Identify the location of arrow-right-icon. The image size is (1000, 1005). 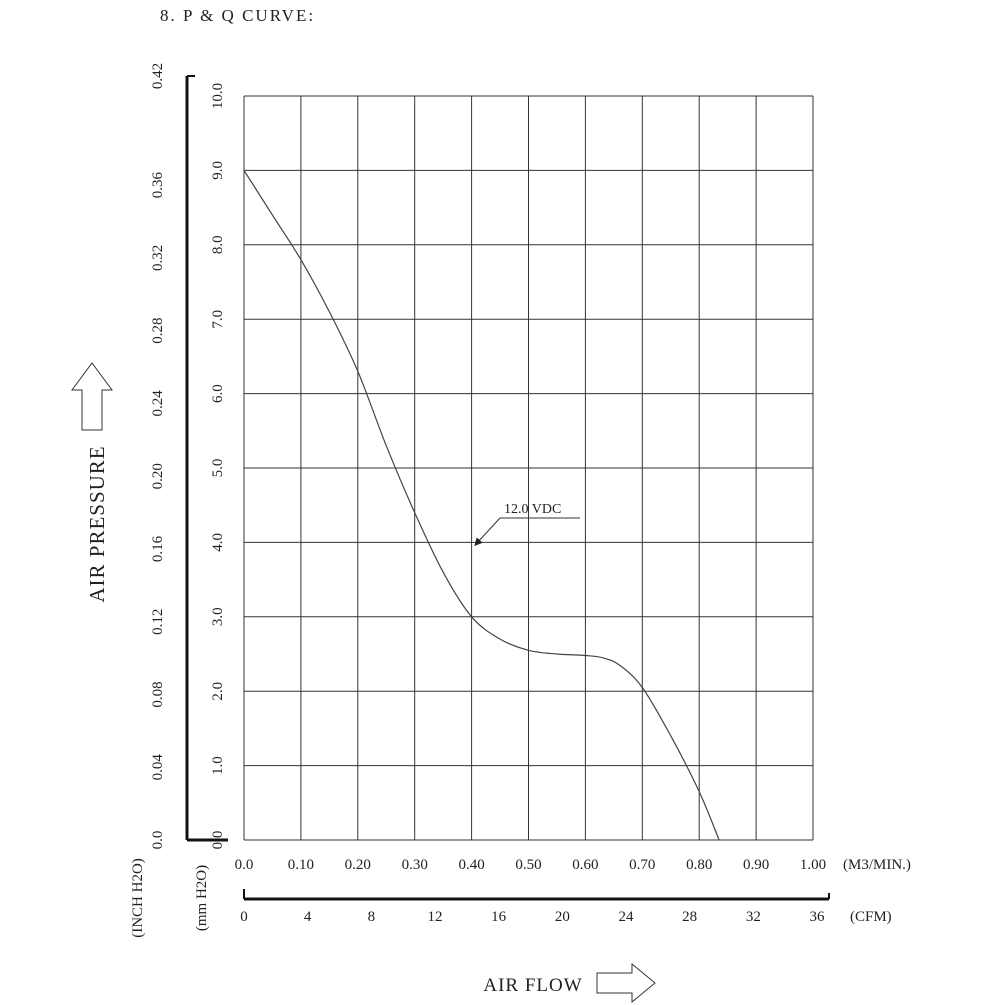
(626, 983).